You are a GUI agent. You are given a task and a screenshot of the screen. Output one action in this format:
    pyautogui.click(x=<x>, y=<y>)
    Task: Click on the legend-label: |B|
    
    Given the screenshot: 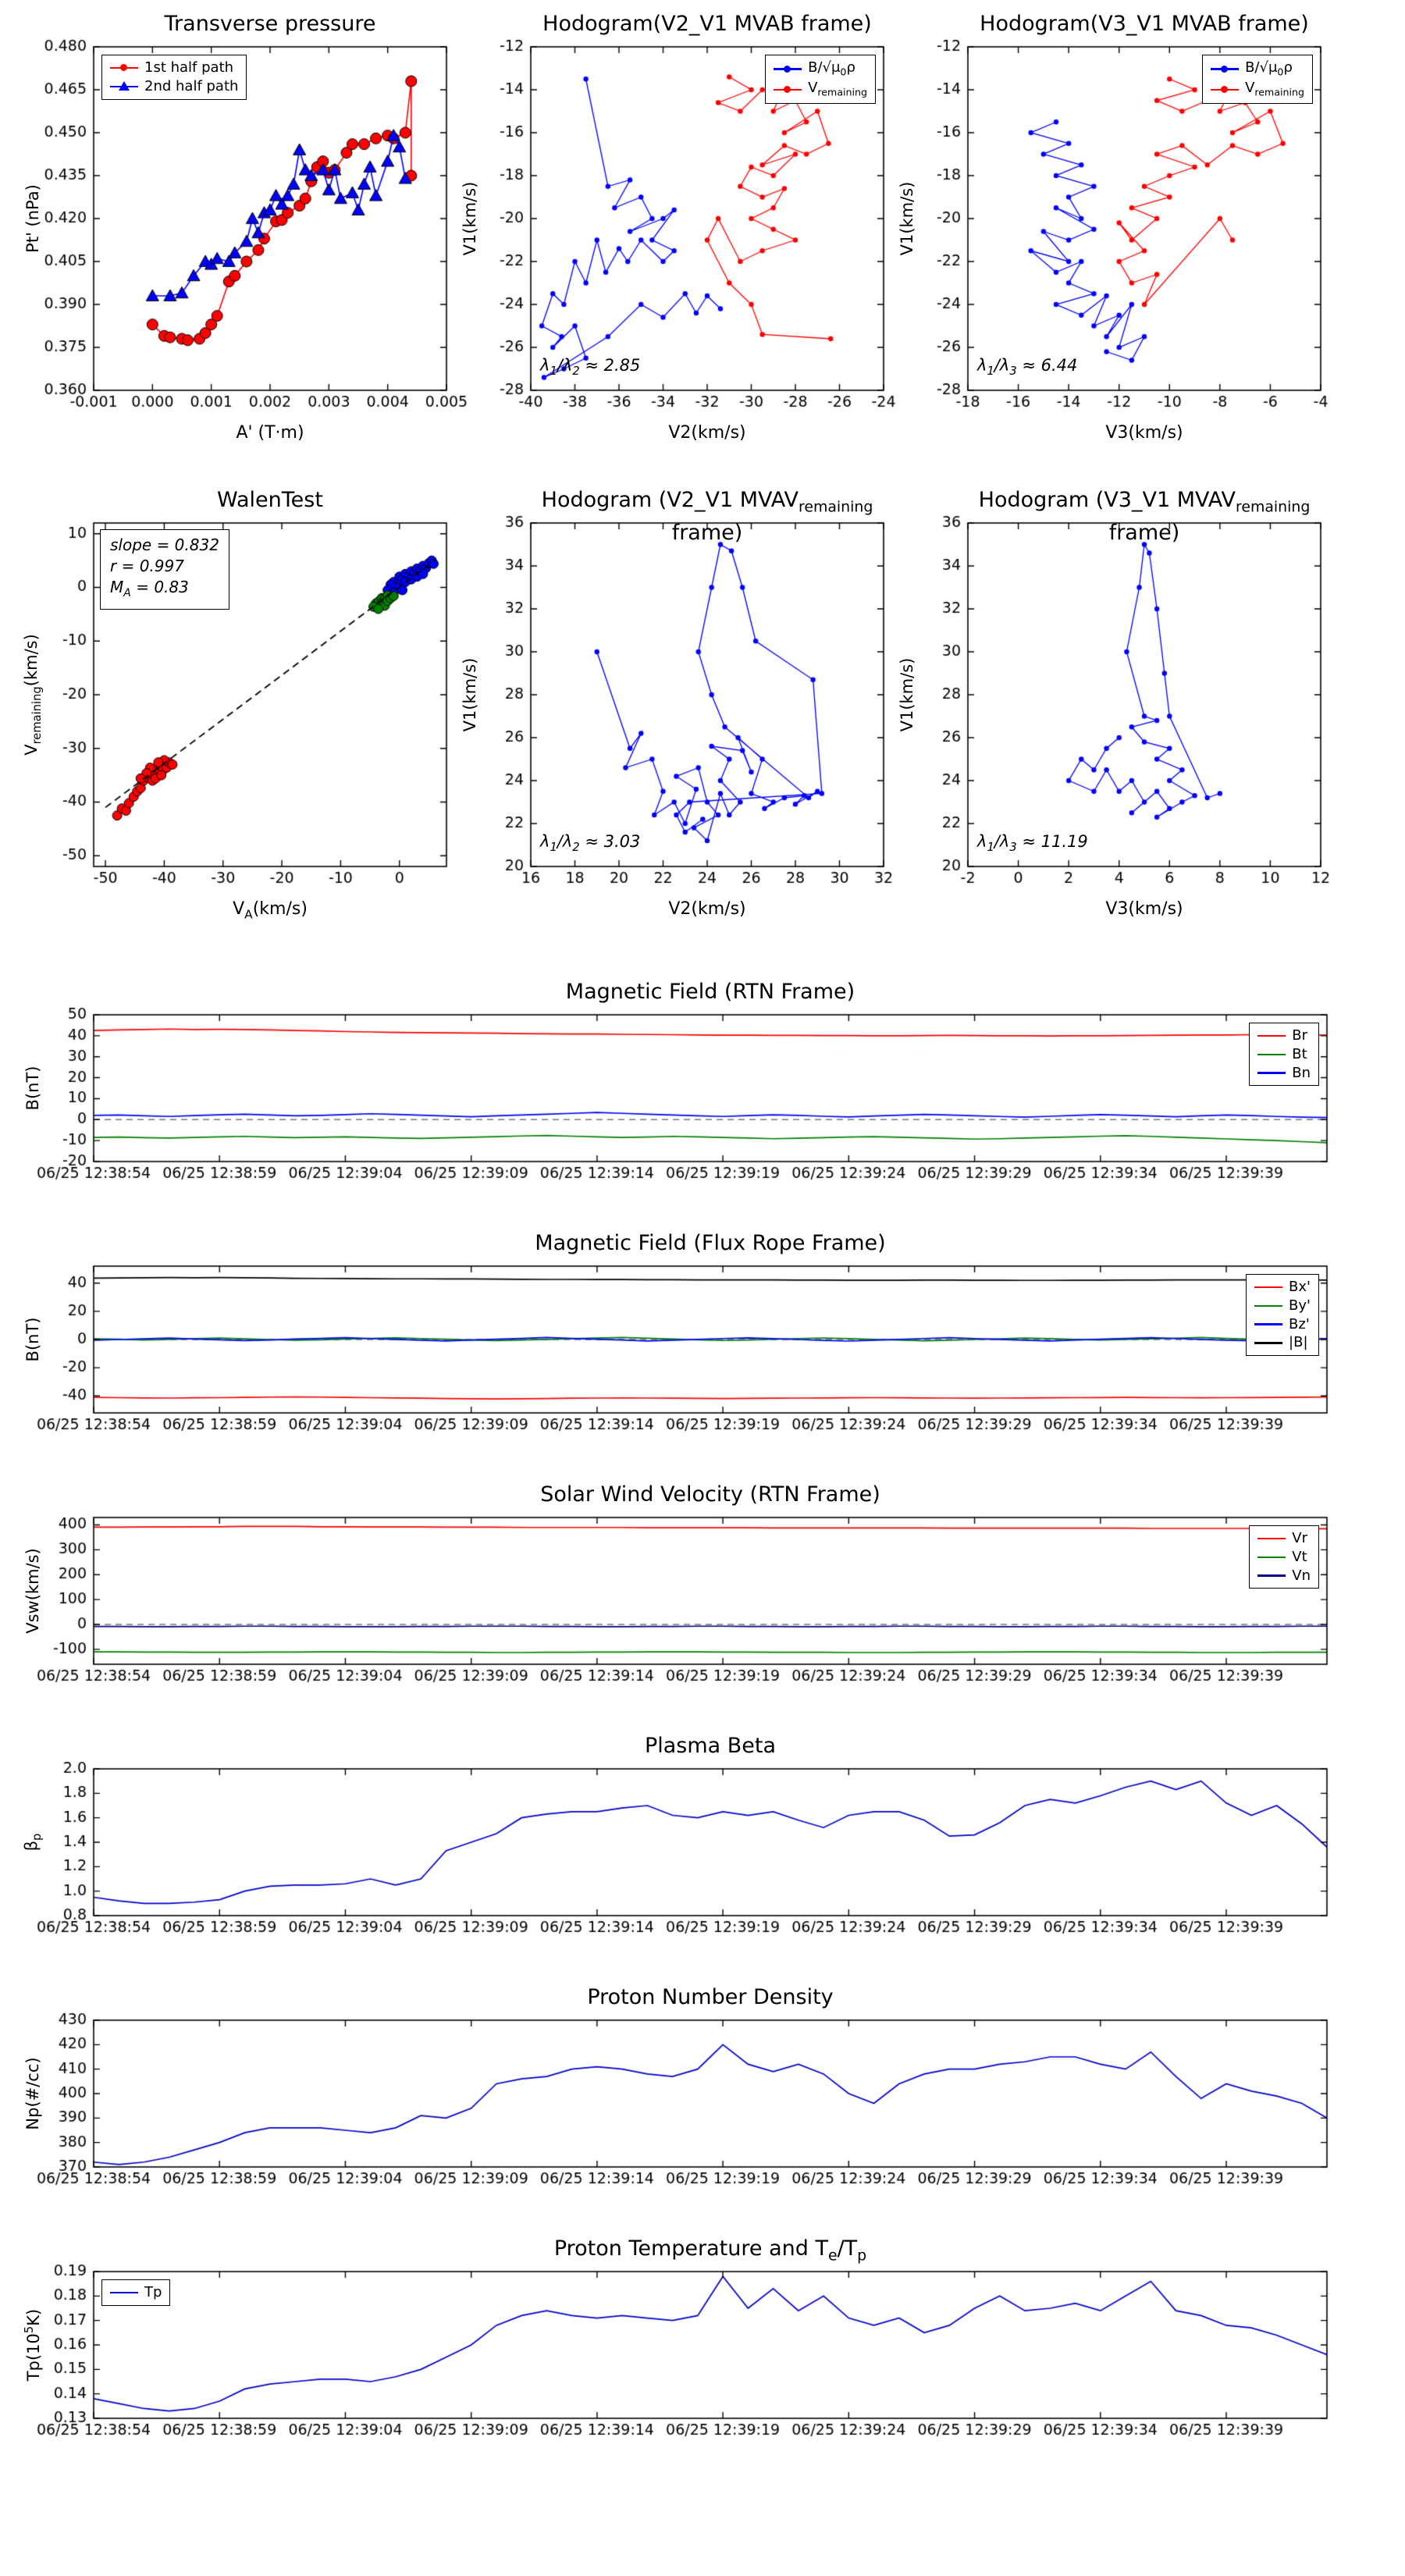 What is the action you would take?
    pyautogui.click(x=1298, y=1342)
    